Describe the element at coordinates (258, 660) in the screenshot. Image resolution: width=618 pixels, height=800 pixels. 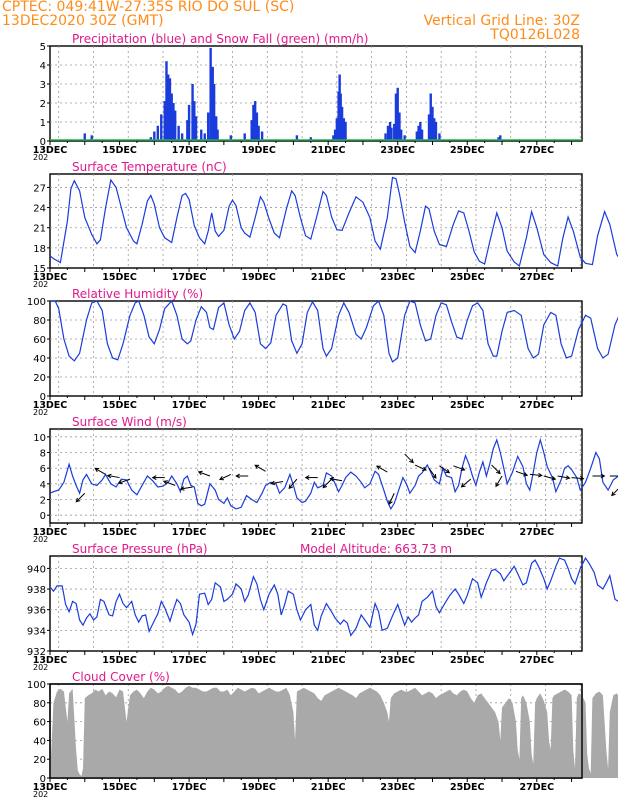
I see `pressure-xtick-label: 19DEC` at that location.